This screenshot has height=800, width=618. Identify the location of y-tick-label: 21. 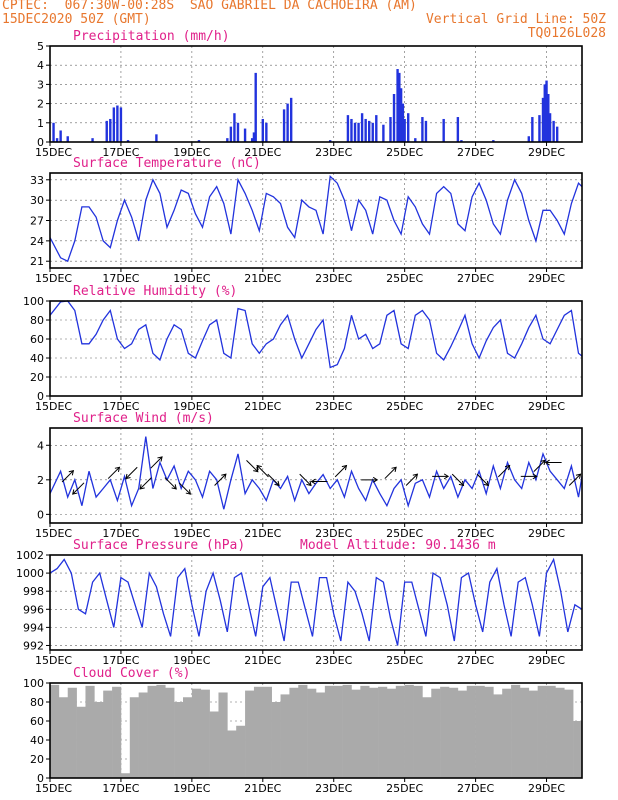
(37, 261).